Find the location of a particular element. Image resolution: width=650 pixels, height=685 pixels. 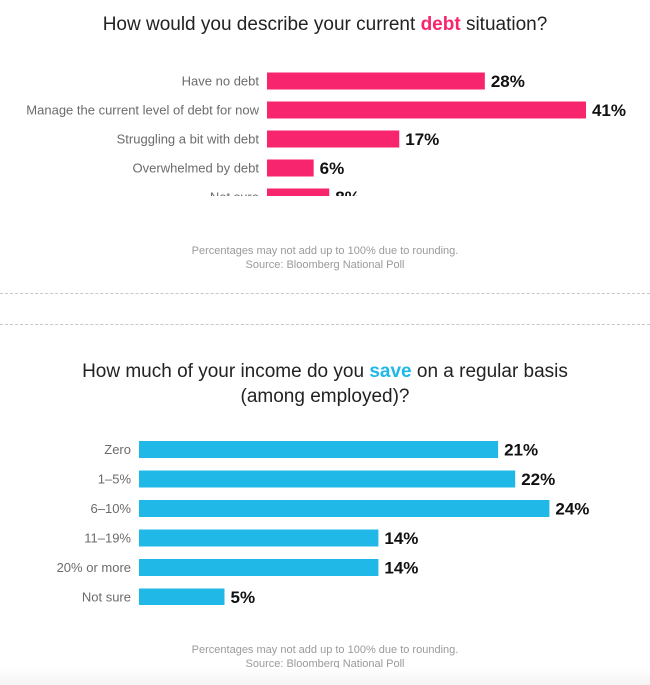

debt-title-text-before: How would you describe your current is located at coordinates (261, 24).